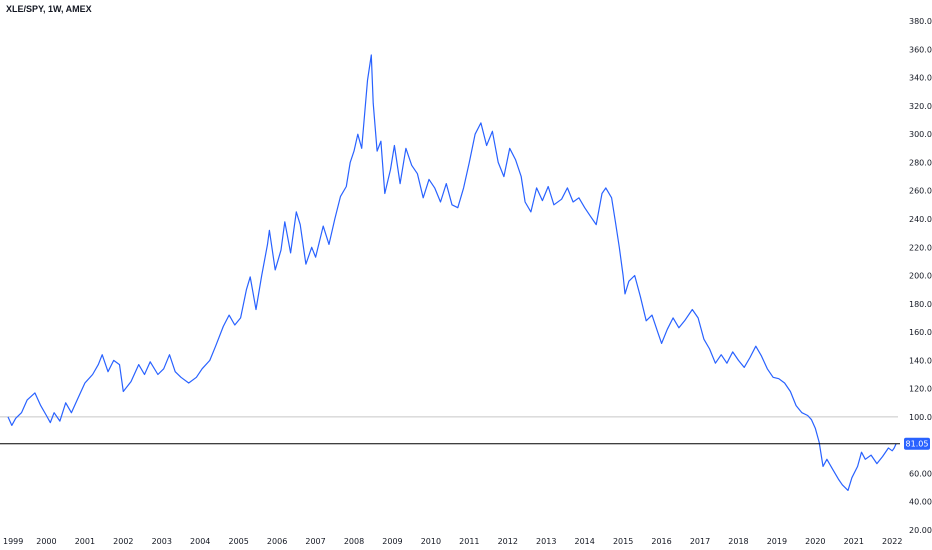  Describe the element at coordinates (315, 541) in the screenshot. I see `x-tick-label: 2007` at that location.